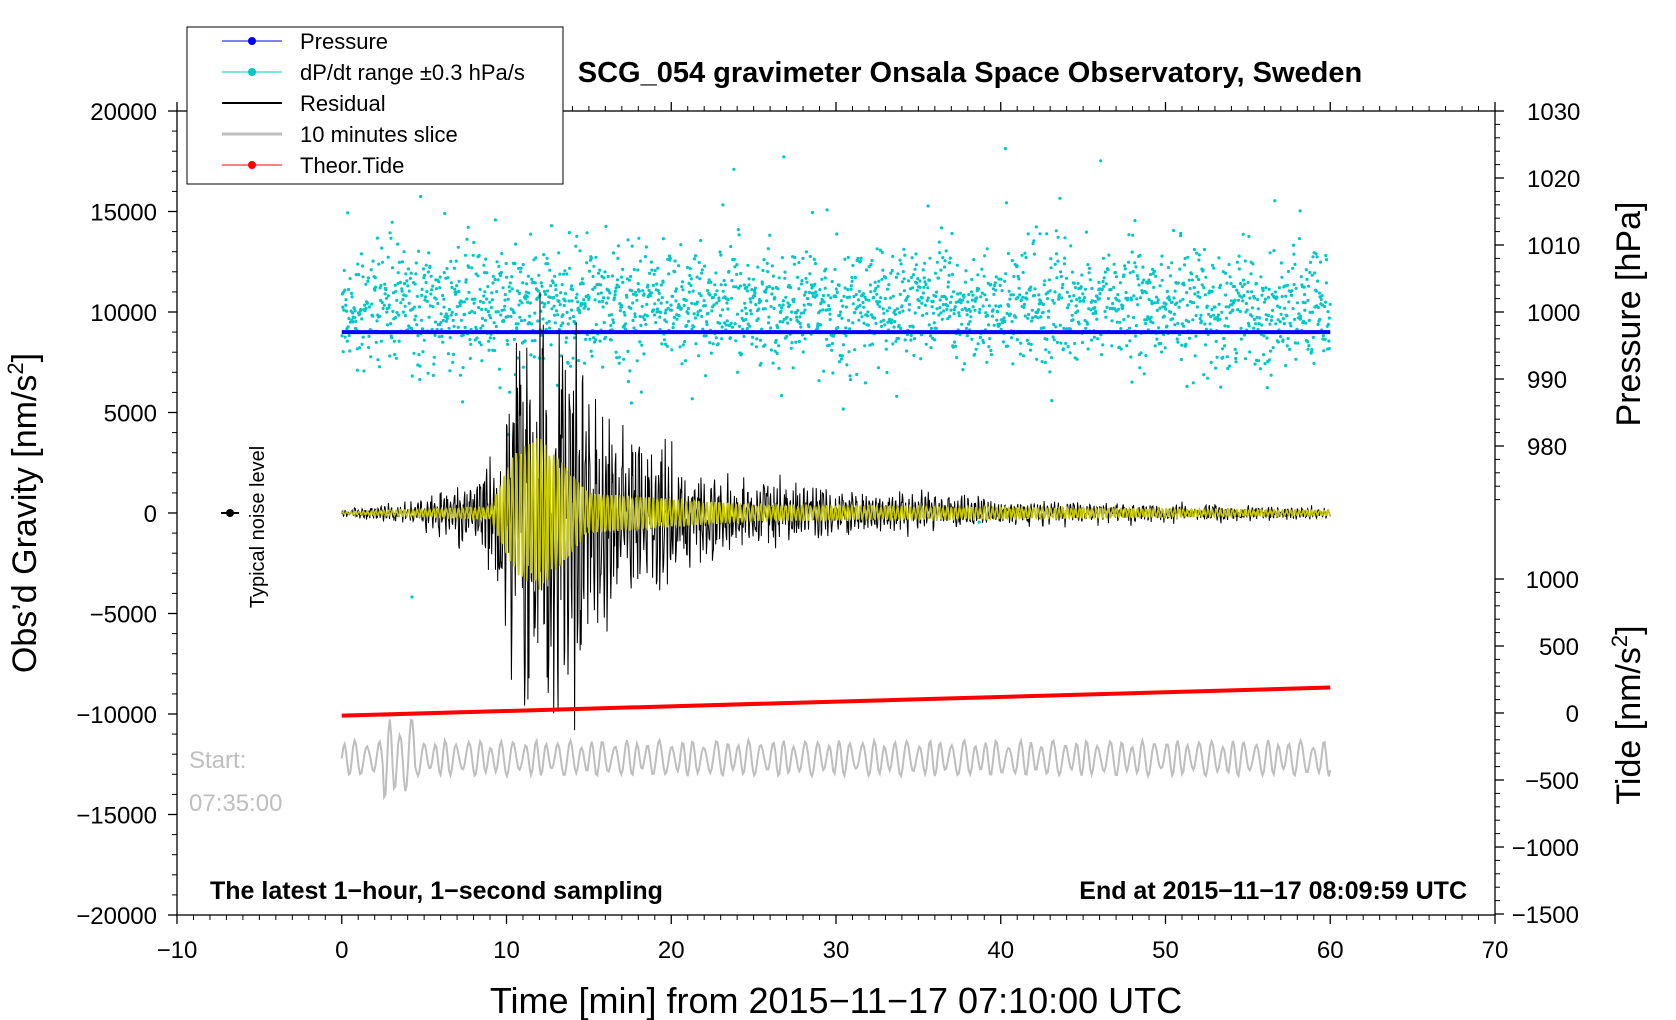  Describe the element at coordinates (252, 72) in the screenshot. I see `legend-marker-dpdt` at that location.